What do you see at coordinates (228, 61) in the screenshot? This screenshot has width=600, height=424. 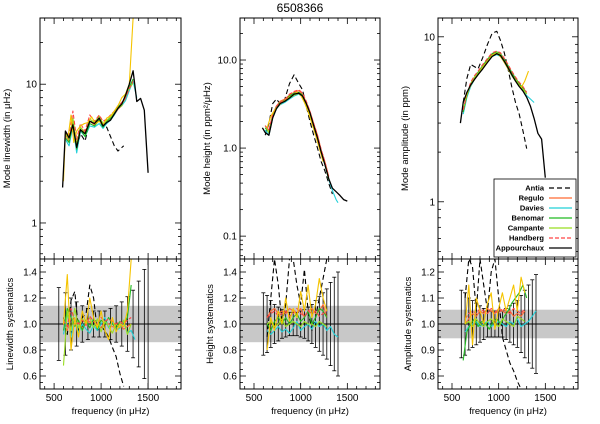 I see `y-tick-label: 10.0` at bounding box center [228, 61].